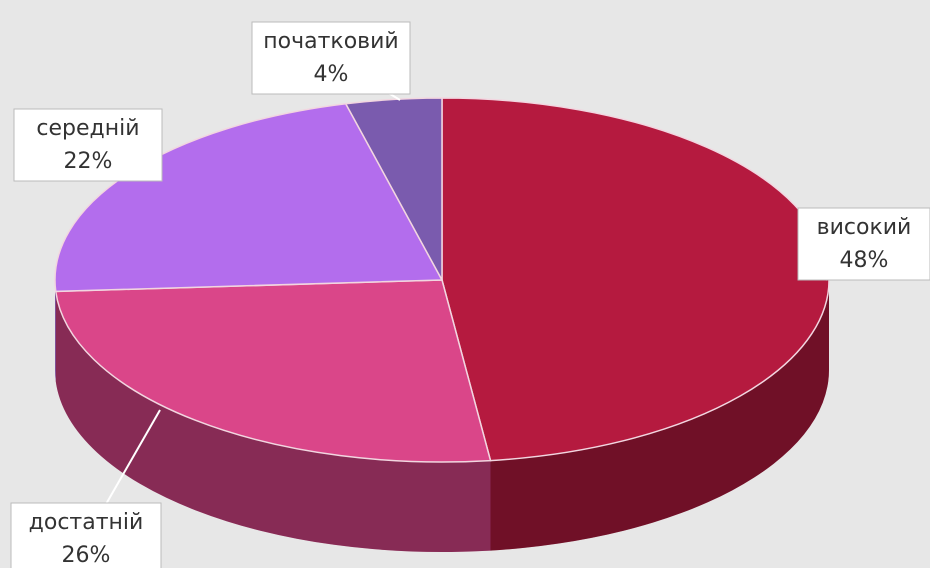  What do you see at coordinates (86, 522) in the screenshot?
I see `slice-label: достатній` at bounding box center [86, 522].